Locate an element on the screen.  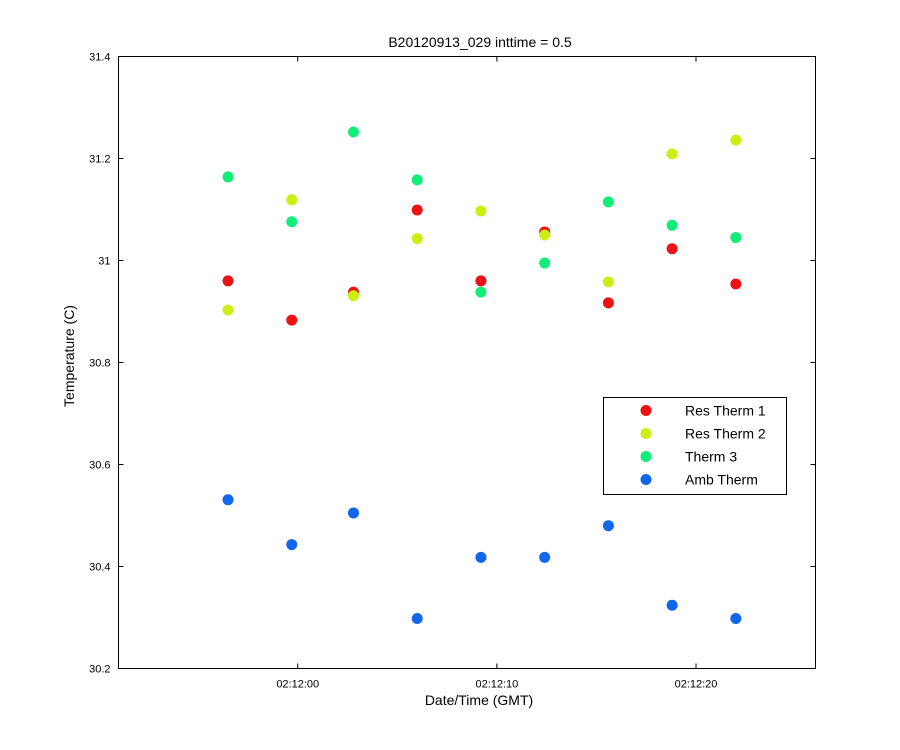
legend-label: Res Therm 1 is located at coordinates (725, 411).